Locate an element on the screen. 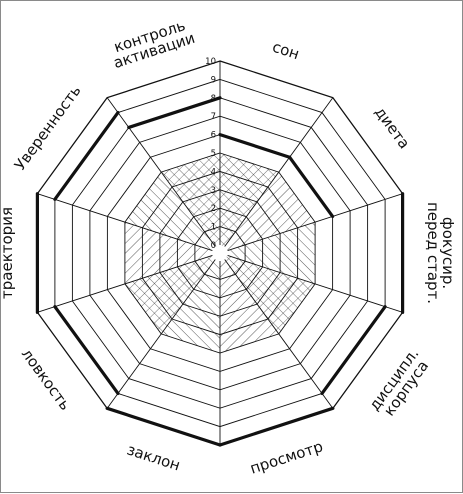 This screenshot has height=494, width=463. sector-label-line: ловкость is located at coordinates (46, 379).